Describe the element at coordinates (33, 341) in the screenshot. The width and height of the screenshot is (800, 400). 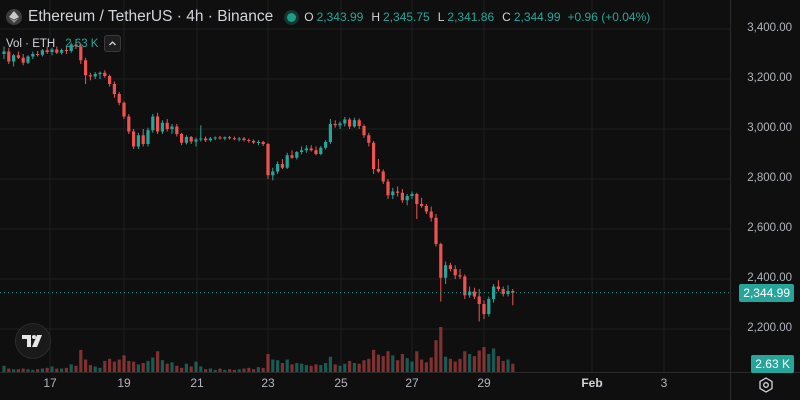
I see `tradingview-logo-icon` at that location.